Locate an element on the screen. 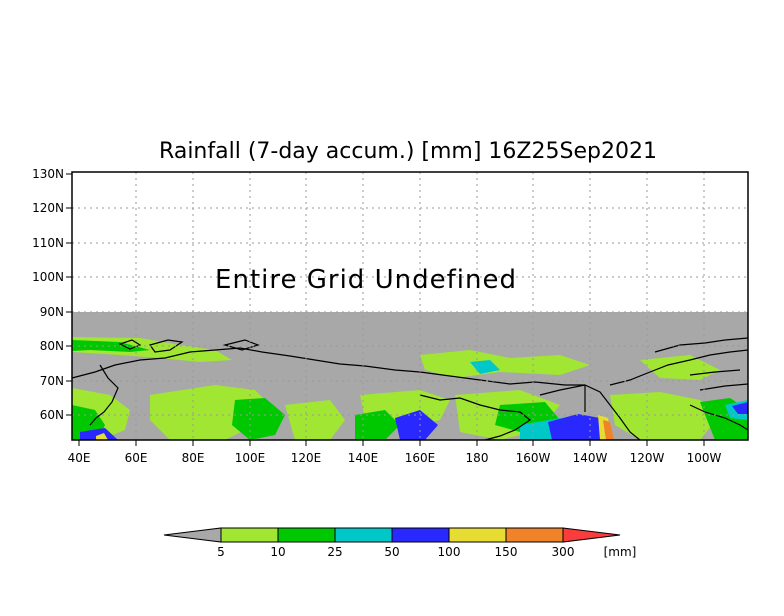 The width and height of the screenshot is (784, 616). colorbar-high-triangle is located at coordinates (591, 535).